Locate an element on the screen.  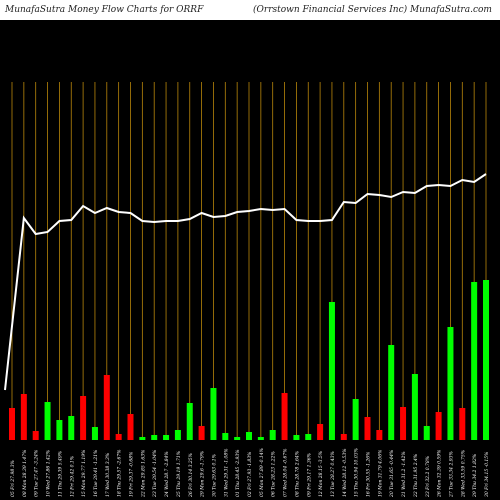
x-tick-label: 15 Thu 30.94 10.03% is located at coordinates (357, 472).